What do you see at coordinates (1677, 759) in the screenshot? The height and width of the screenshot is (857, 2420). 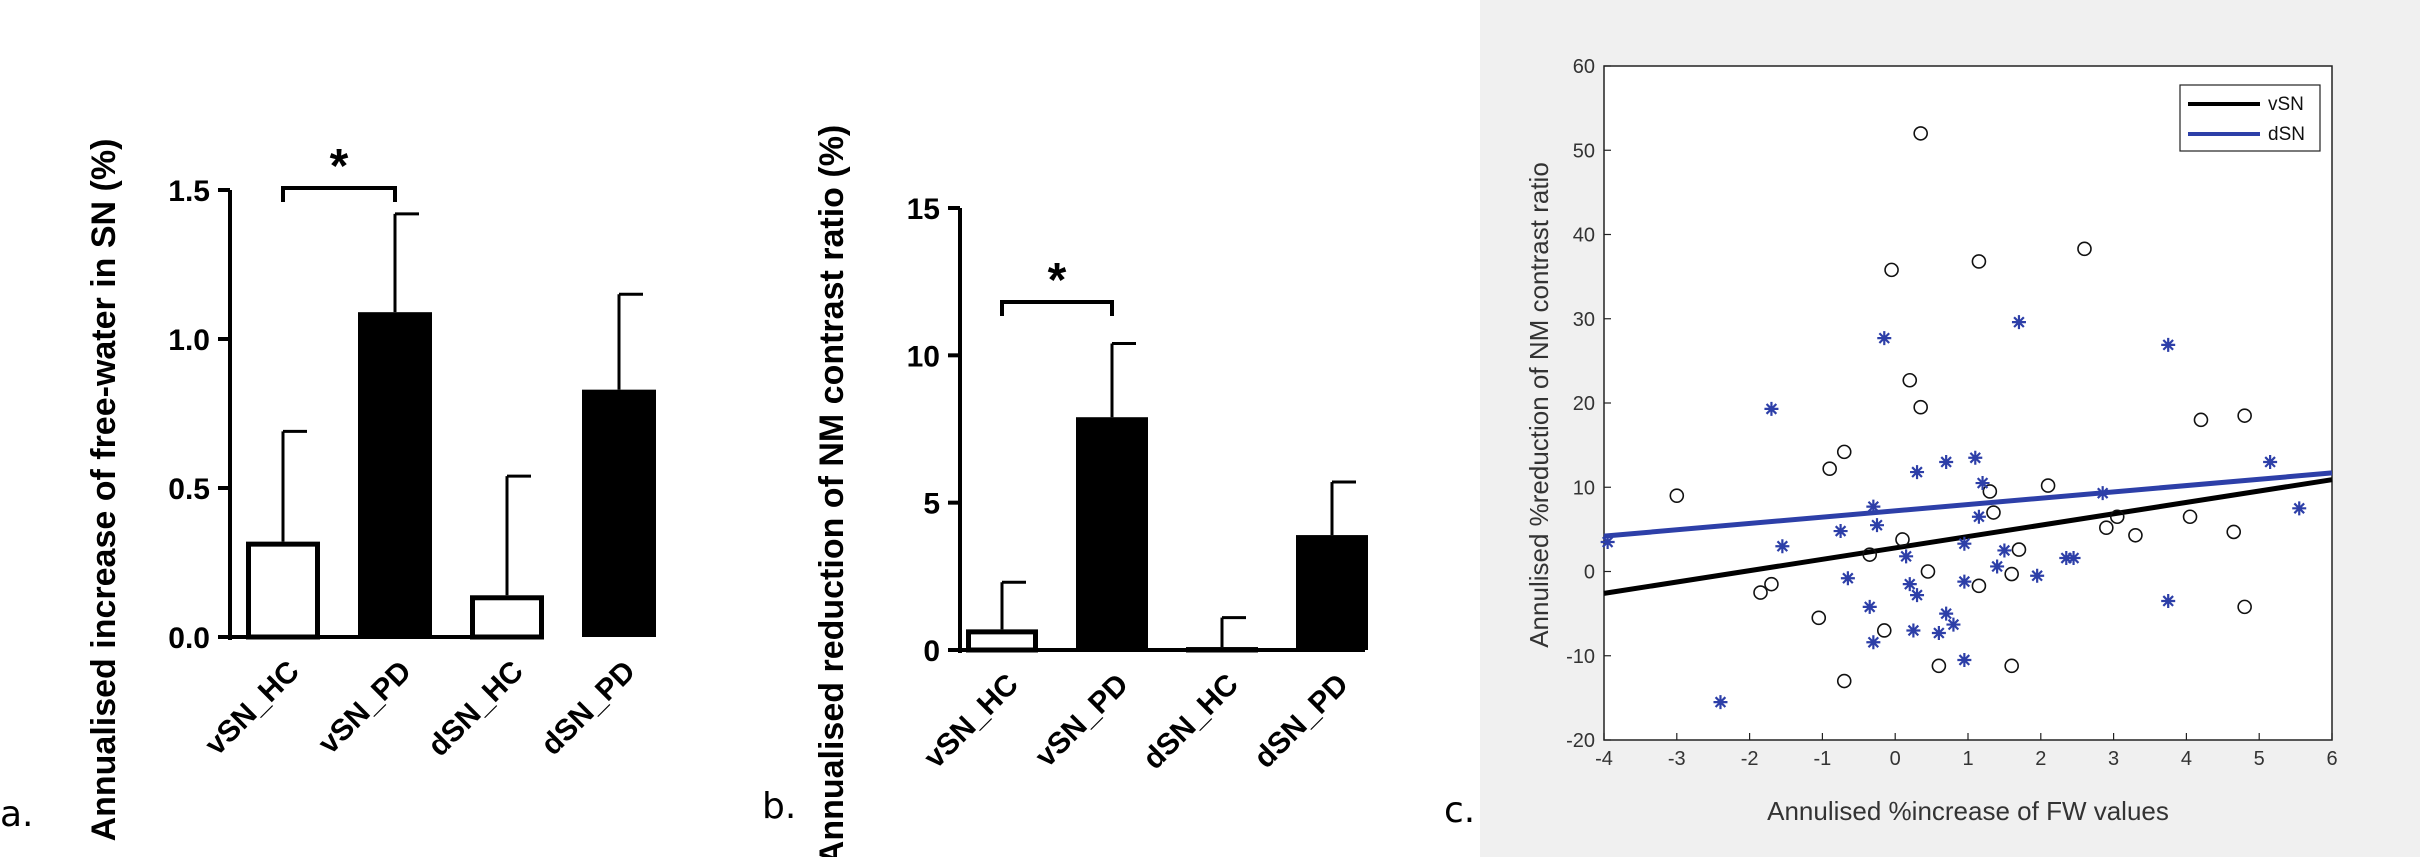 I see `x-tick-label: -3` at bounding box center [1677, 759].